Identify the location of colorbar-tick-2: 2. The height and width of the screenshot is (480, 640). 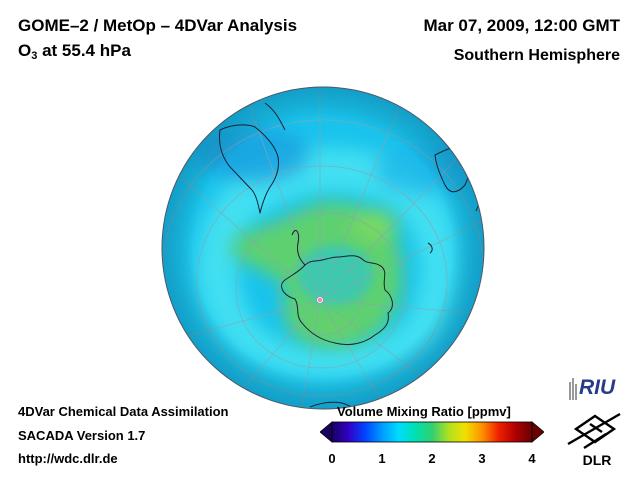
(432, 458).